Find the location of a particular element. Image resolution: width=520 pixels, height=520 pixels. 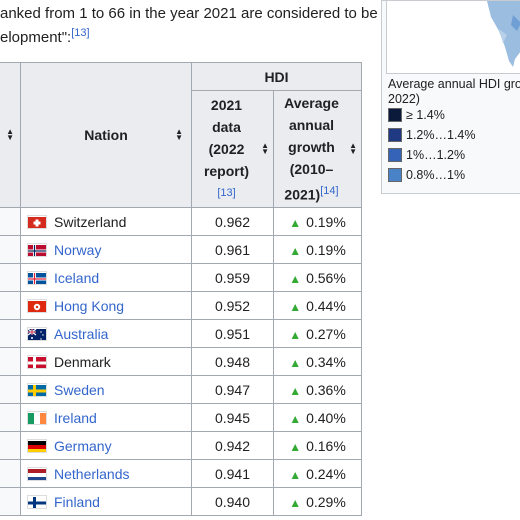

header-line: (2022 is located at coordinates (226, 149).